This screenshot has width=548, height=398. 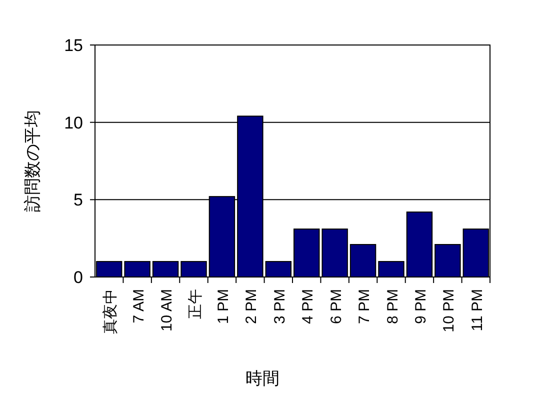 What do you see at coordinates (393, 306) in the screenshot?
I see `x-tick-label: 8 PM` at bounding box center [393, 306].